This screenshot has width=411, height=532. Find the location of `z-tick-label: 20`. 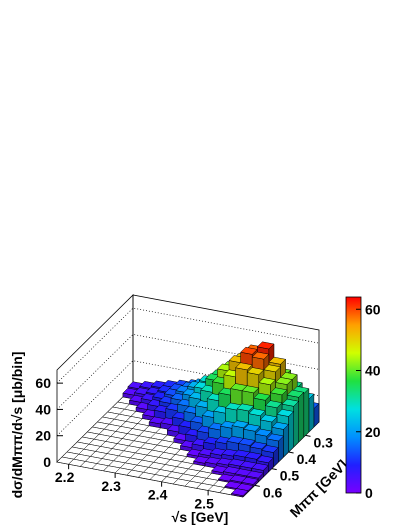

z-tick-label: 20 is located at coordinates (43, 436).